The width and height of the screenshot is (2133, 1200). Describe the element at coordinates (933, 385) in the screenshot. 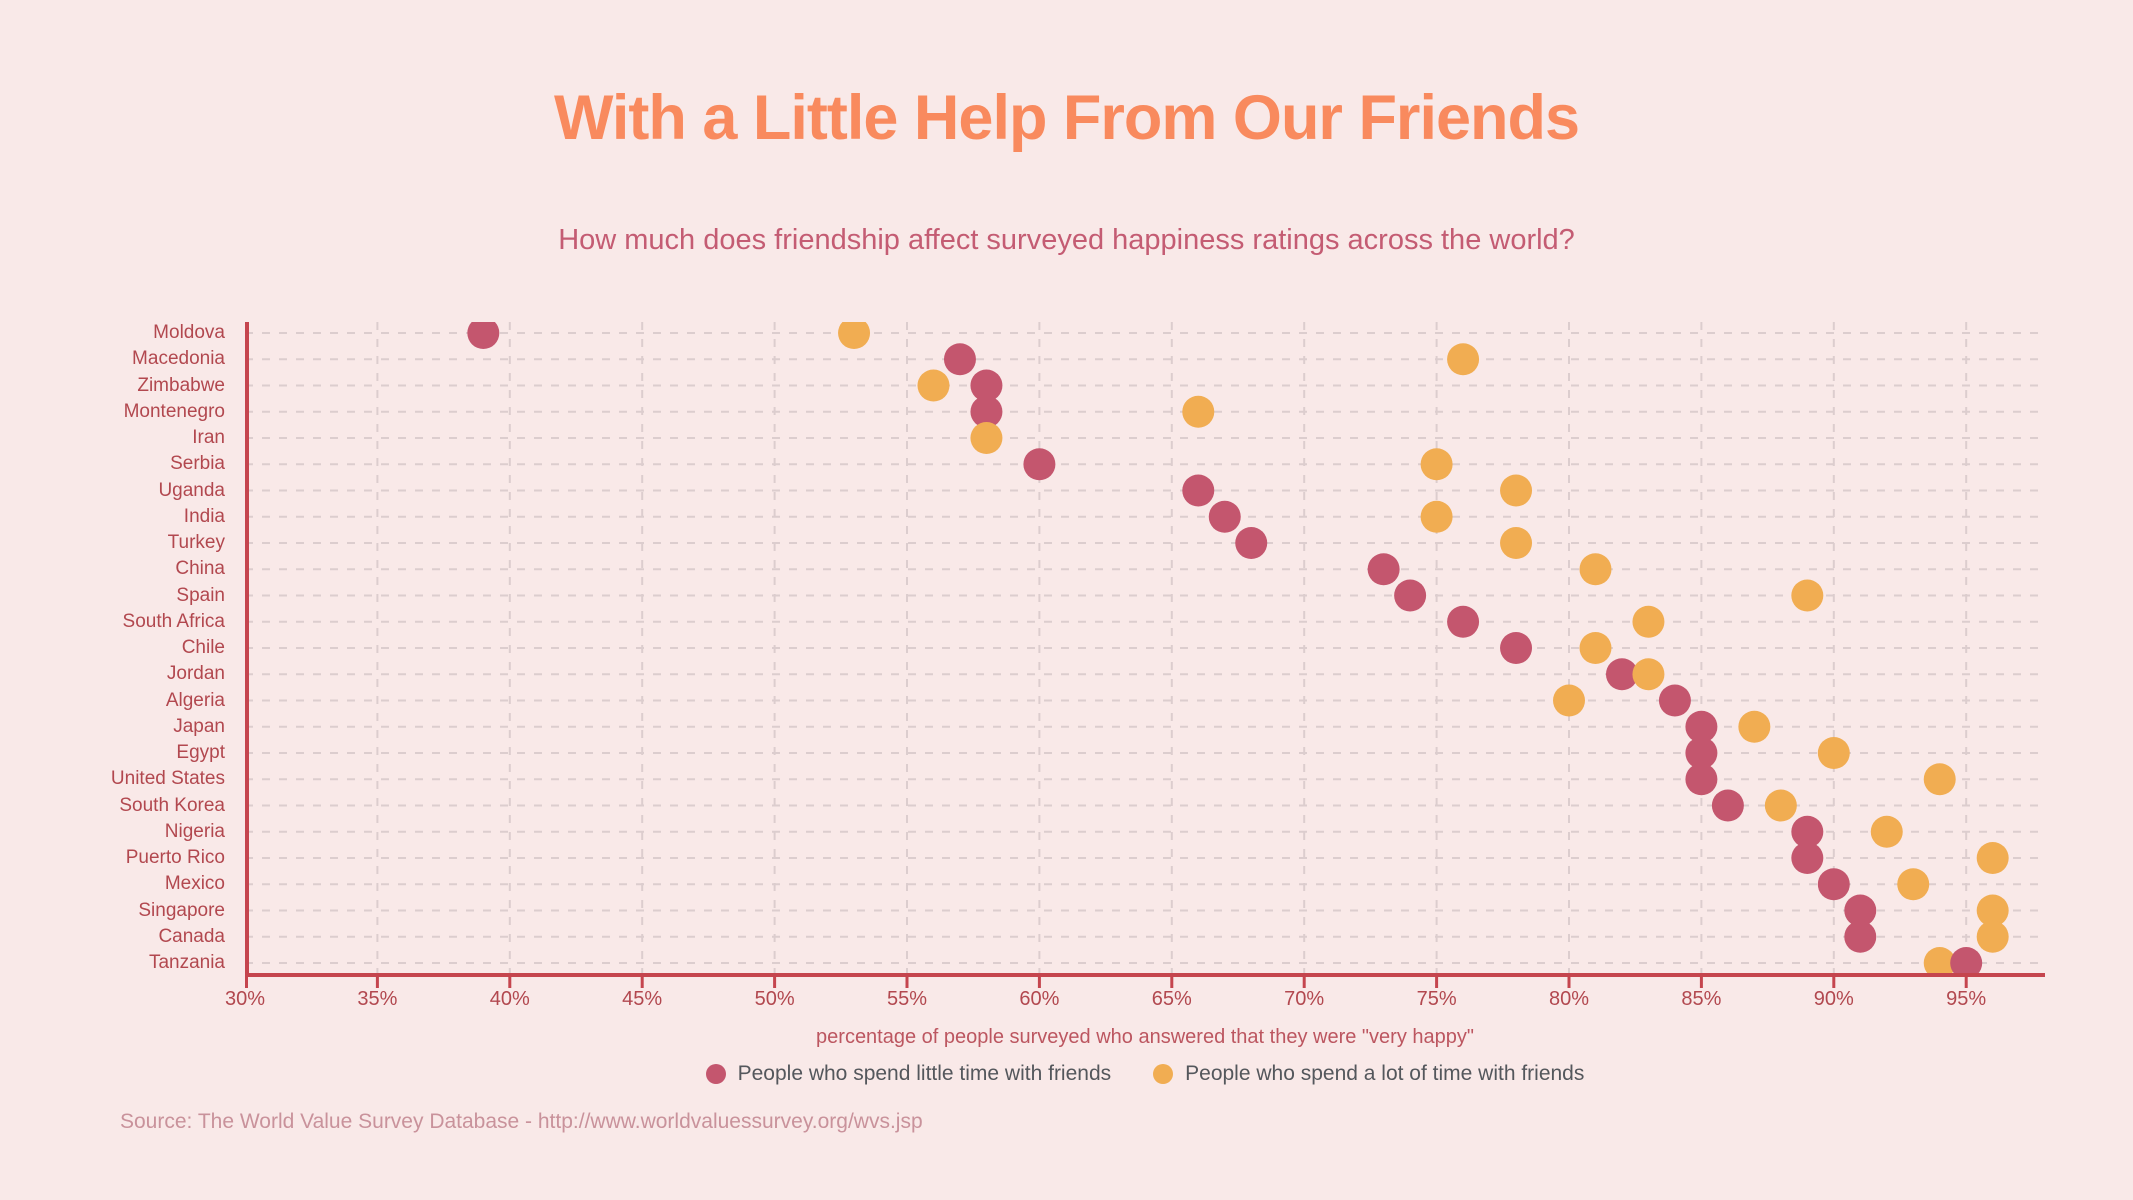

I see `dot-zimbabwe-lot` at that location.